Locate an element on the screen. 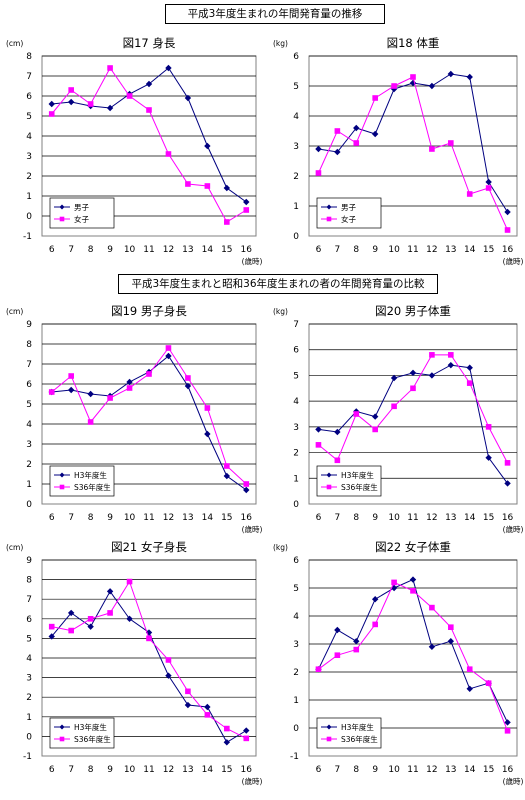 This screenshot has width=525, height=800. fig17-y-tick-label: 6 is located at coordinates (29, 97).